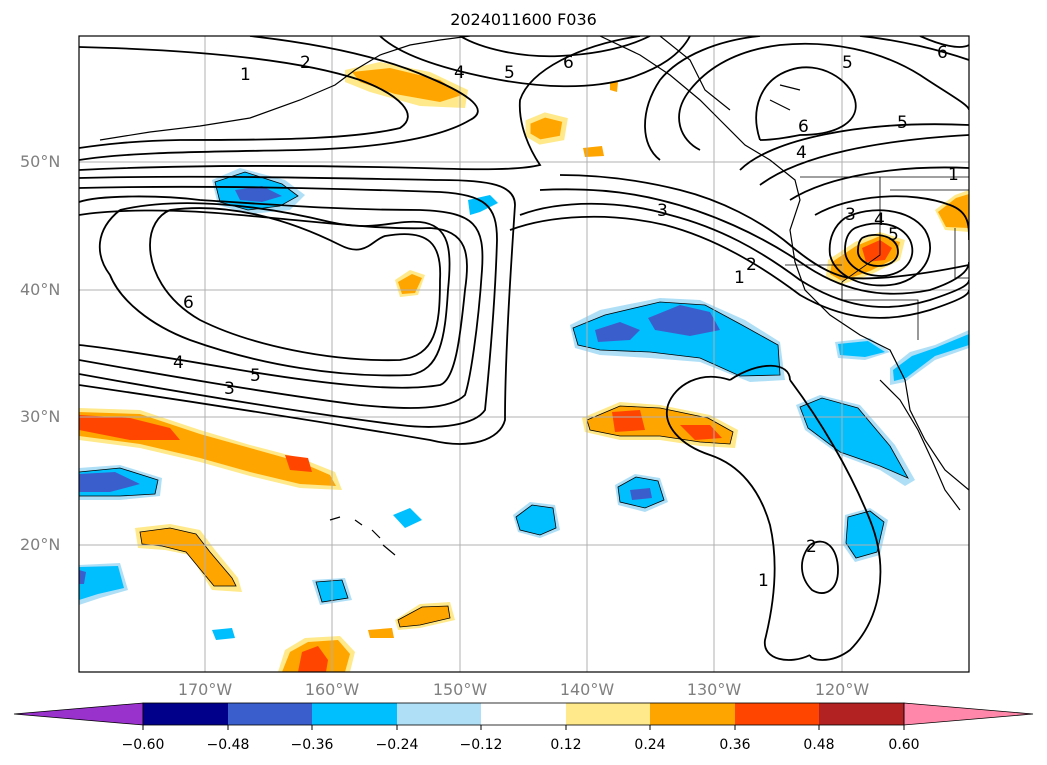 This screenshot has height=765, width=1047. Describe the element at coordinates (481, 745) in the screenshot. I see `colorbar-tick-label: −0.12` at that location.